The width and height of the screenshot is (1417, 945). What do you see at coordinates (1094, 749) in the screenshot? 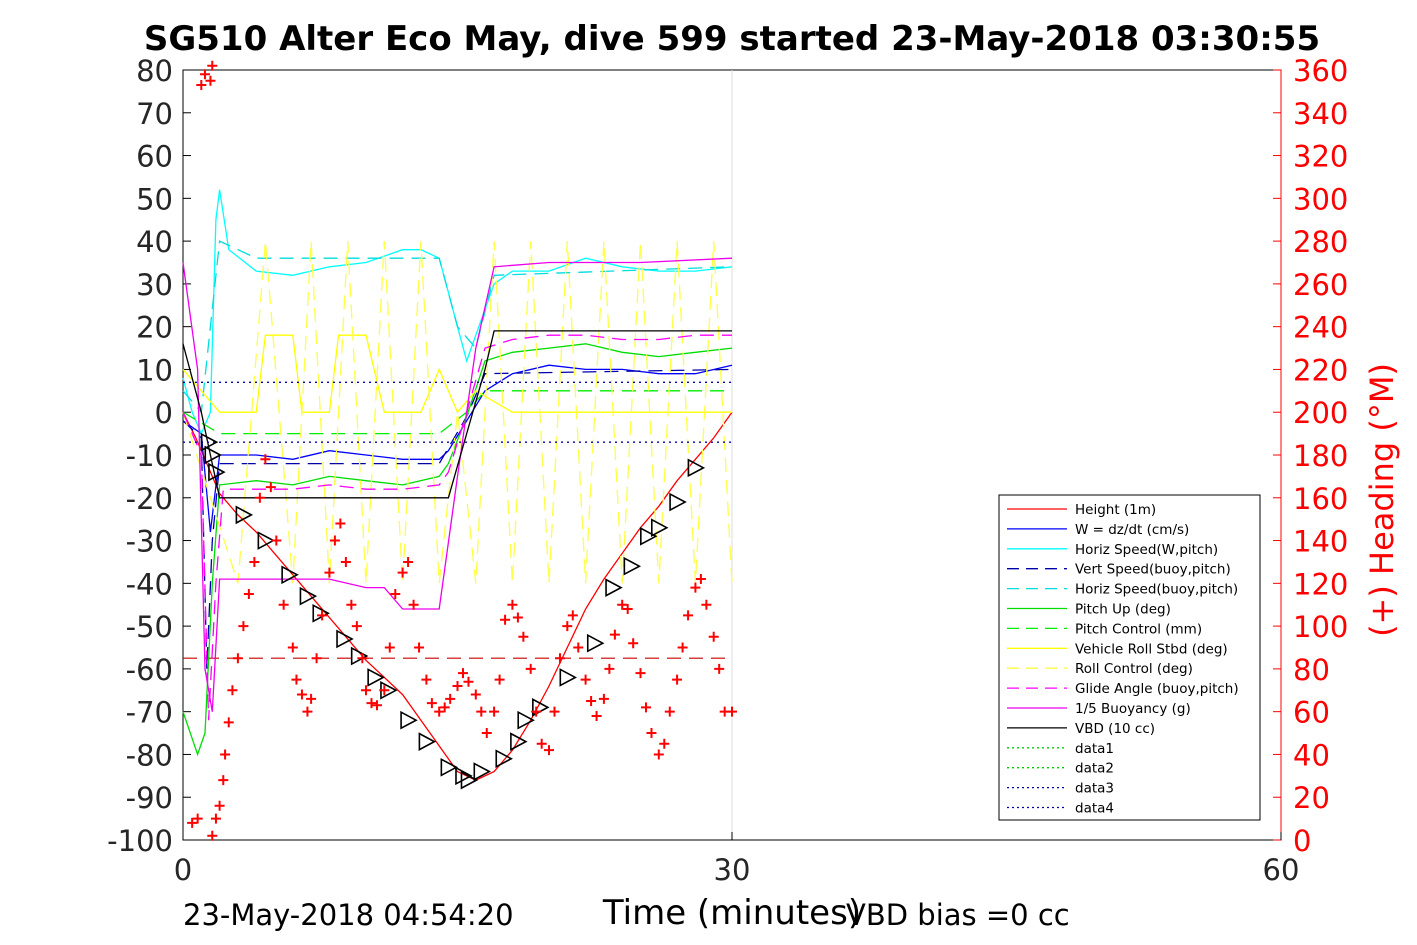
I see `legend-label: data1` at bounding box center [1094, 749].